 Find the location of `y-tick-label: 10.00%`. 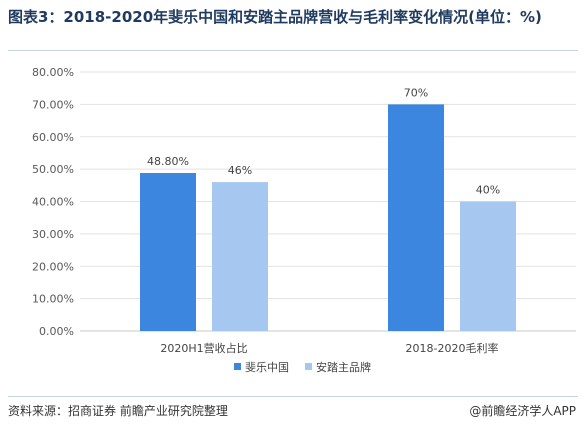

y-tick-label: 10.00% is located at coordinates (53, 299).